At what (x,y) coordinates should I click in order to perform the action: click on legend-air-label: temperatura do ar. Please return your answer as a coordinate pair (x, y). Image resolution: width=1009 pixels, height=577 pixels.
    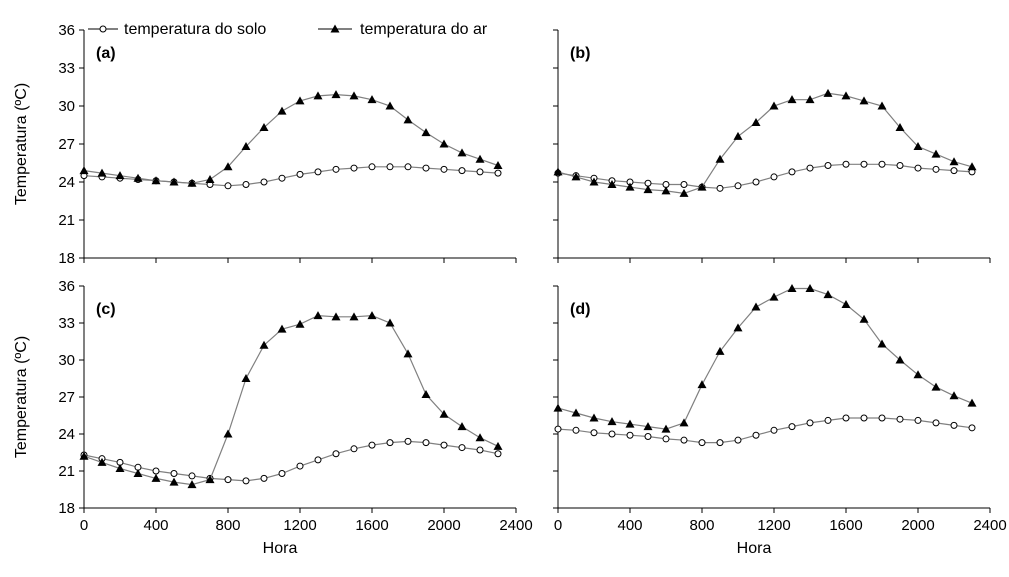
    Looking at the image, I should click on (424, 29).